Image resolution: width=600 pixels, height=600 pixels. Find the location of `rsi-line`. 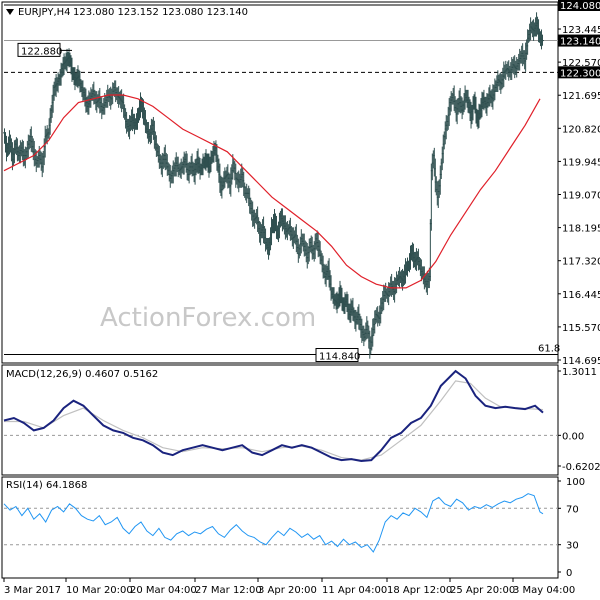

rsi-line is located at coordinates (273, 523).